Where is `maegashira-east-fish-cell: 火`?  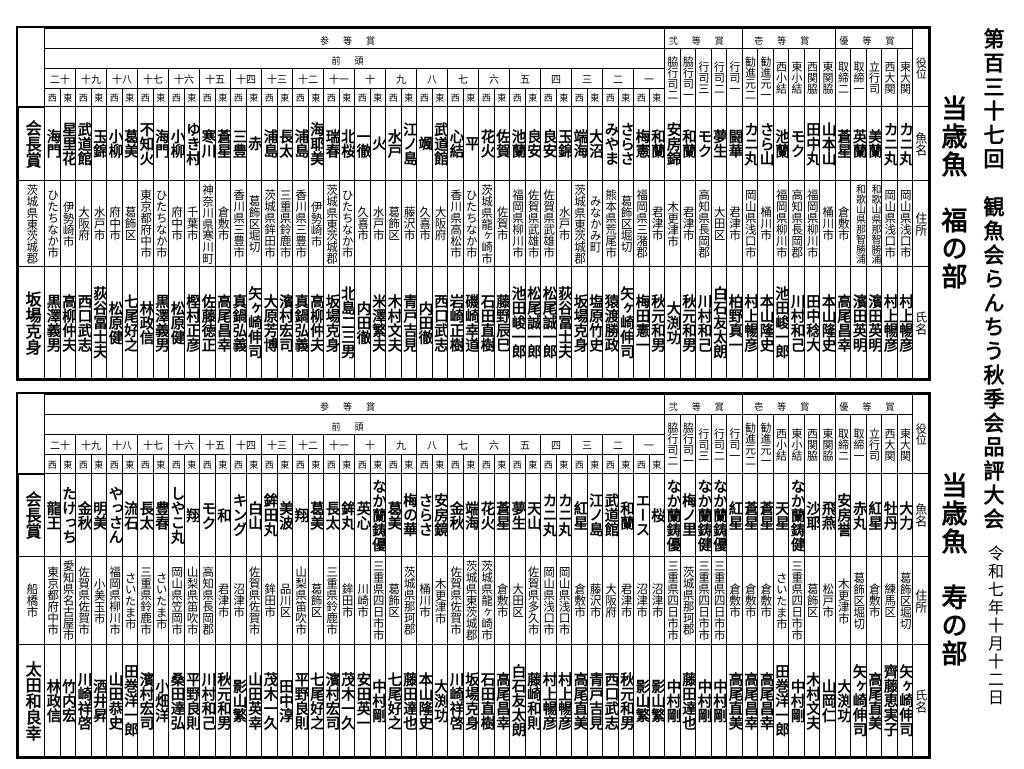
maegashira-east-fish-cell: 火 is located at coordinates (377, 143).